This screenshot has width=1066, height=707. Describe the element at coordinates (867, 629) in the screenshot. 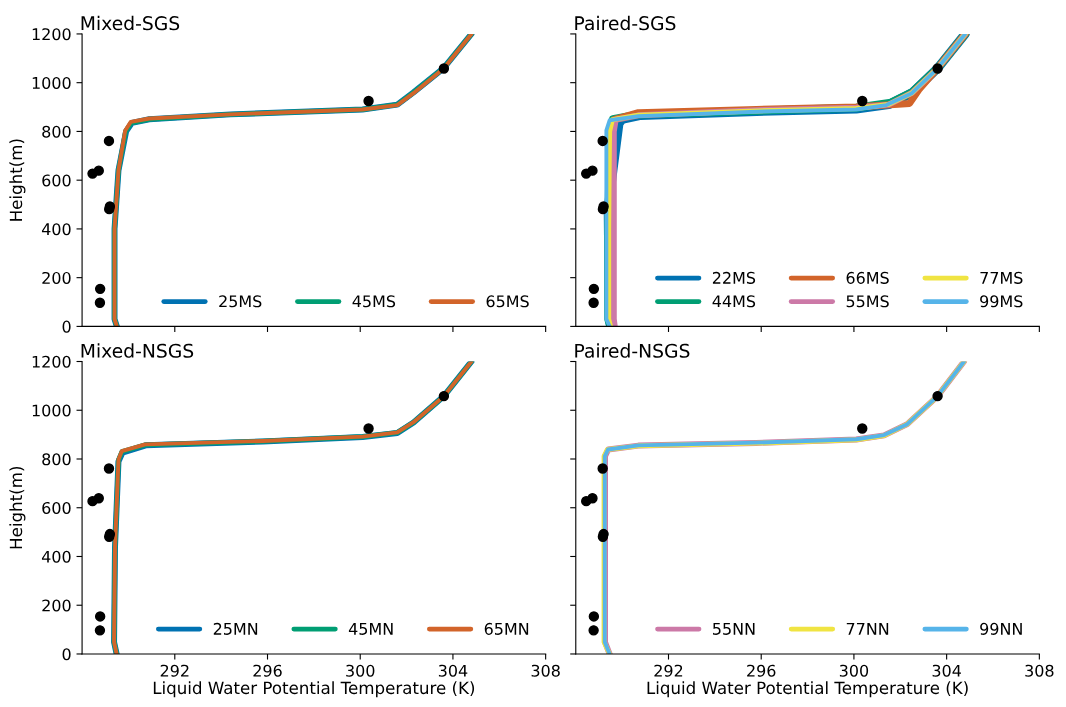

I see `legend-label: 77NN` at that location.